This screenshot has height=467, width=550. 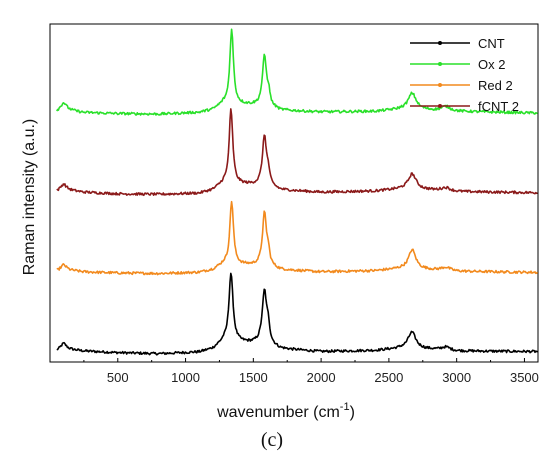 What do you see at coordinates (185, 377) in the screenshot?
I see `x-tick-label: 1000` at bounding box center [185, 377].